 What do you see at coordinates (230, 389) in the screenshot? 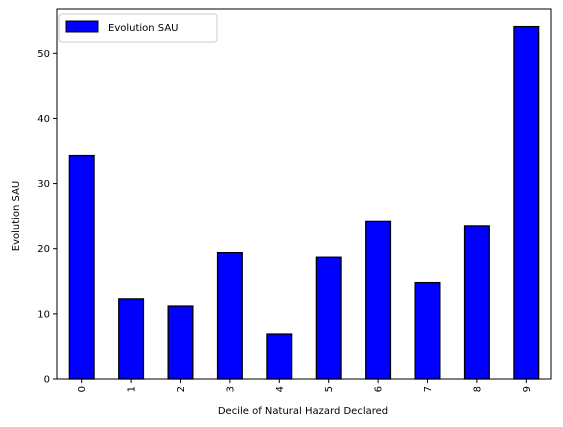
I see `x-tick-label: 3` at bounding box center [230, 389].